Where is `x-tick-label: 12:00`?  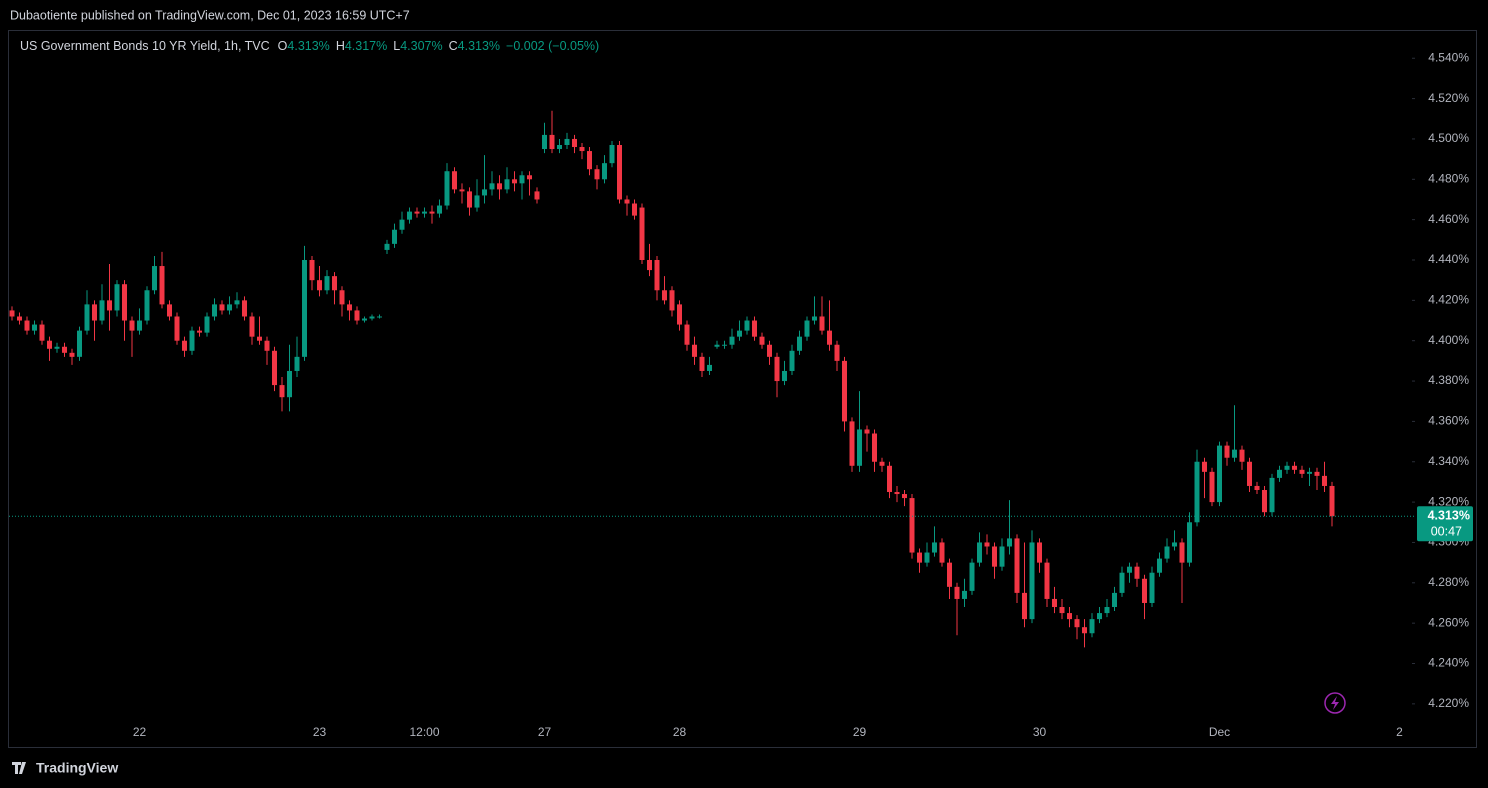
x-tick-label: 12:00 is located at coordinates (424, 732).